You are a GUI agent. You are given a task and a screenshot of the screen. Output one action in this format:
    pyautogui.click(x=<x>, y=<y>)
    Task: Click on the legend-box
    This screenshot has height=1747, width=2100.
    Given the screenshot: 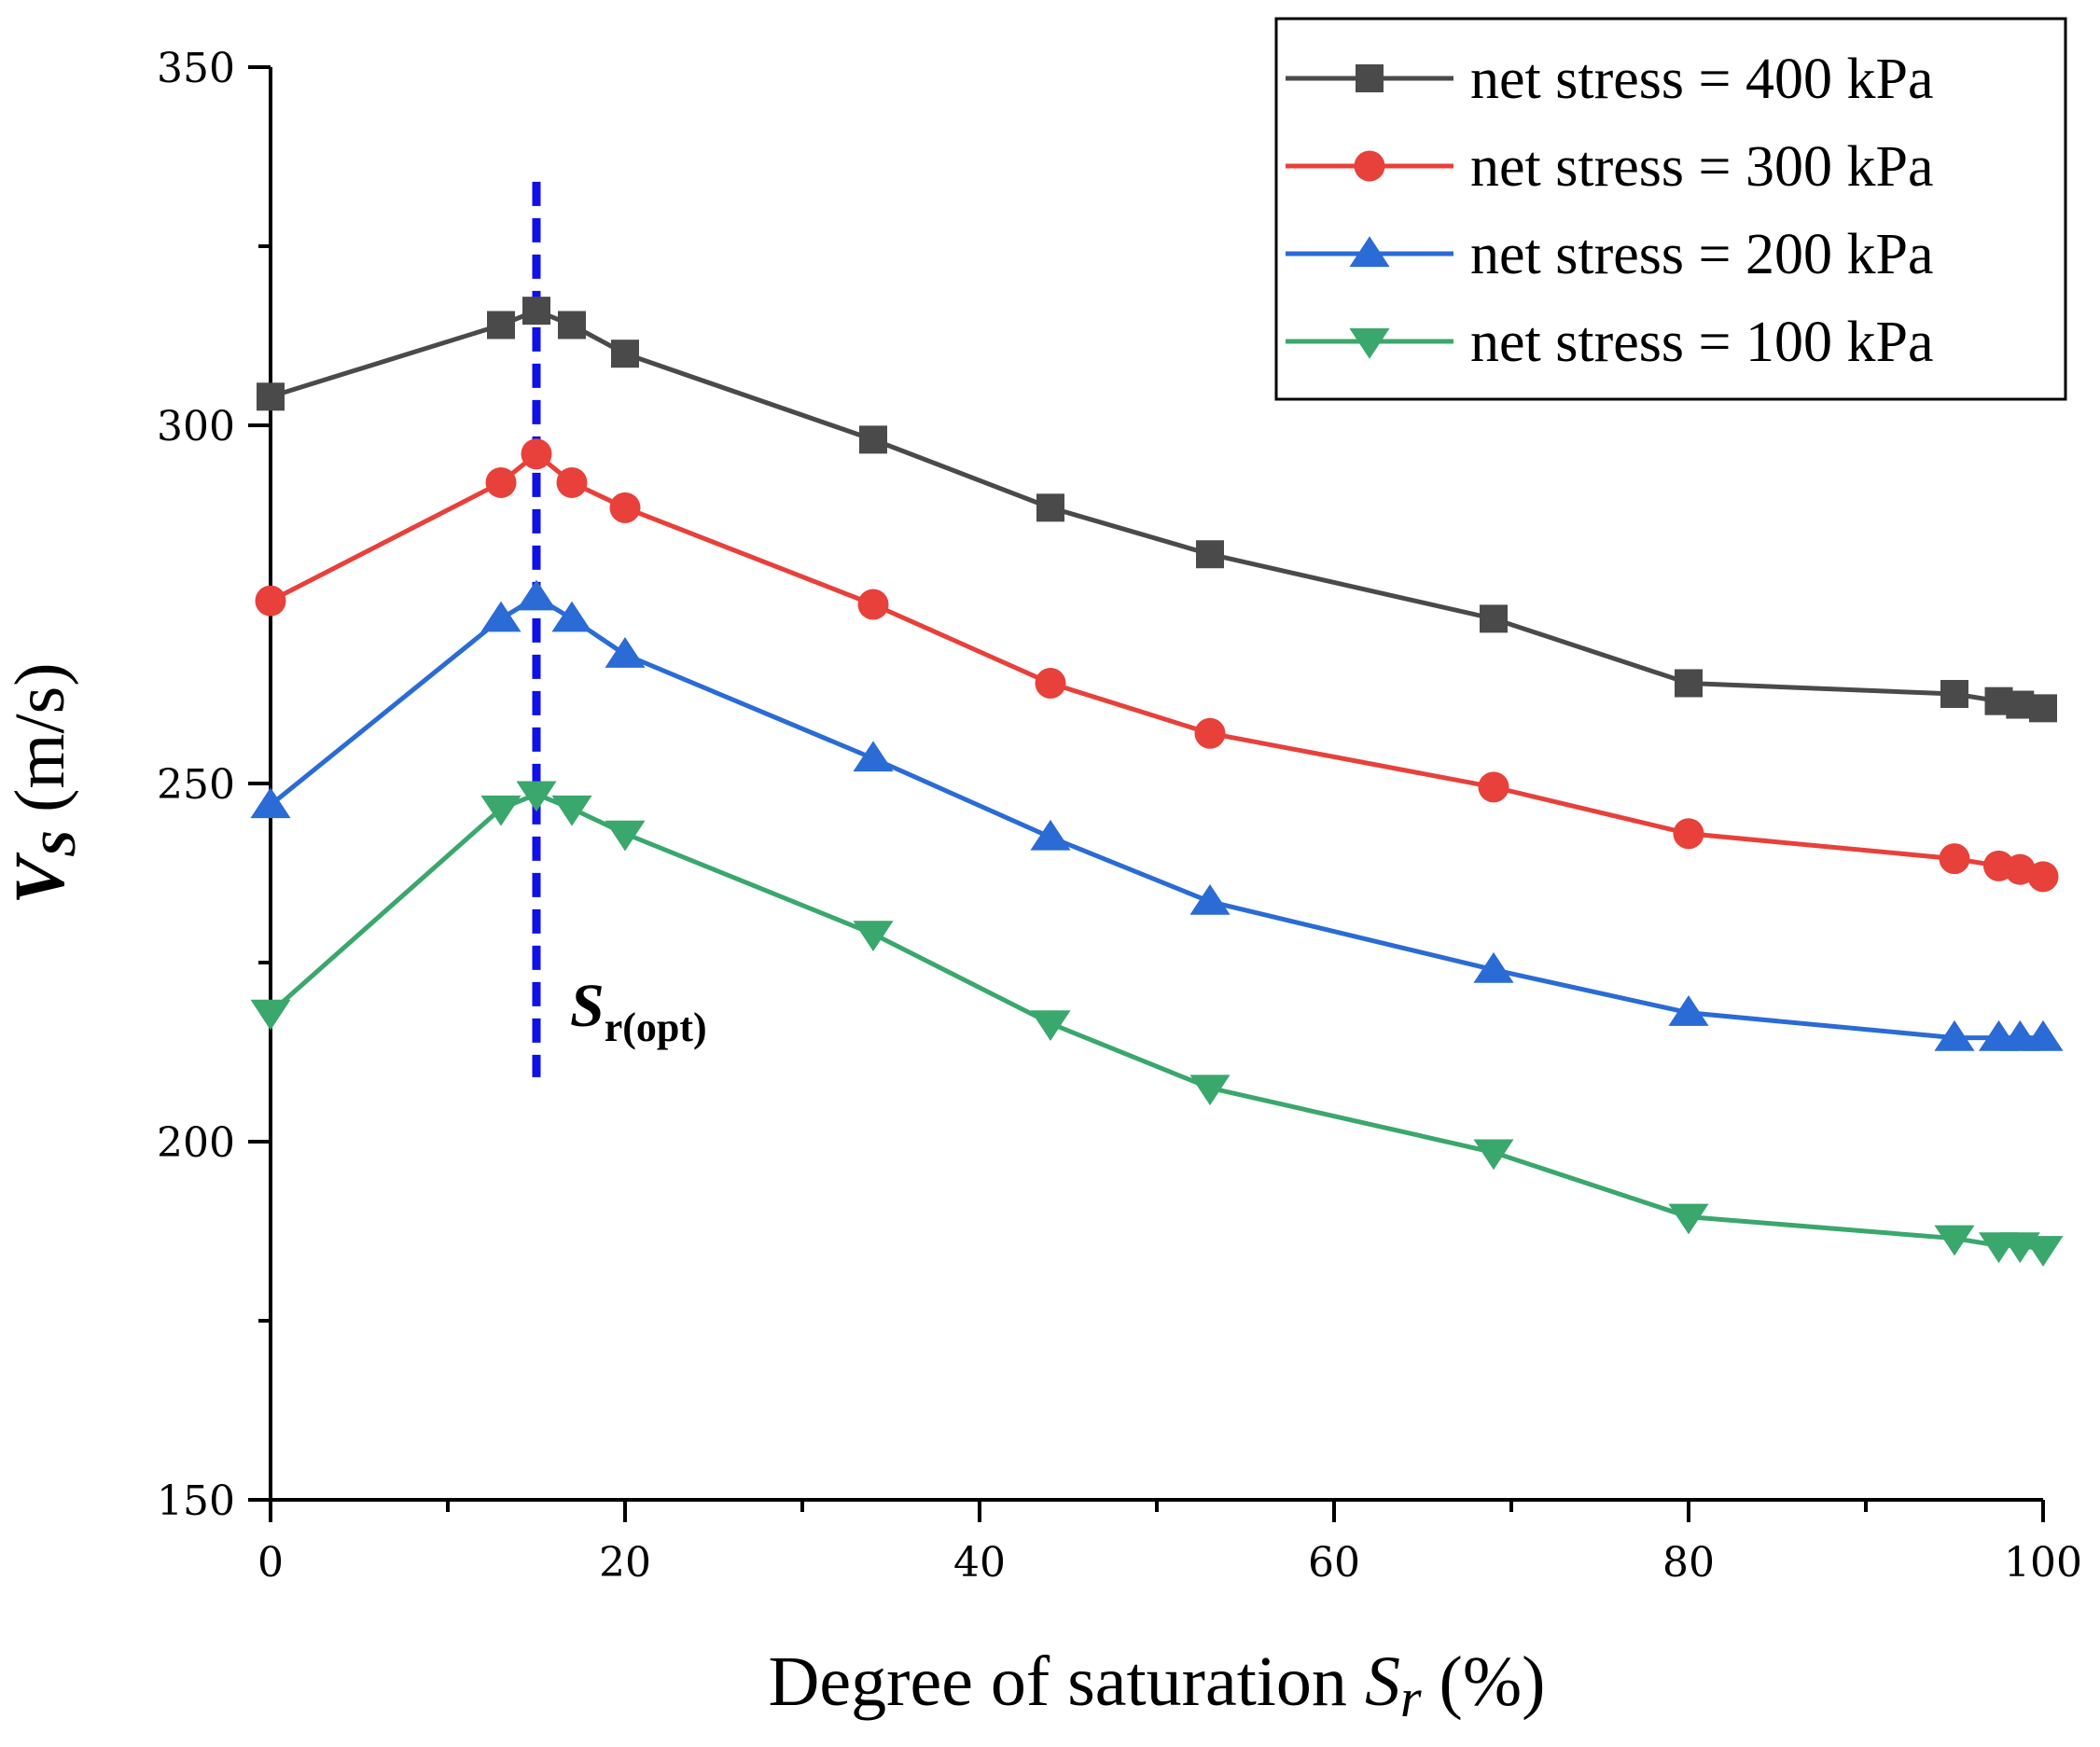 What is the action you would take?
    pyautogui.click(x=1670, y=209)
    